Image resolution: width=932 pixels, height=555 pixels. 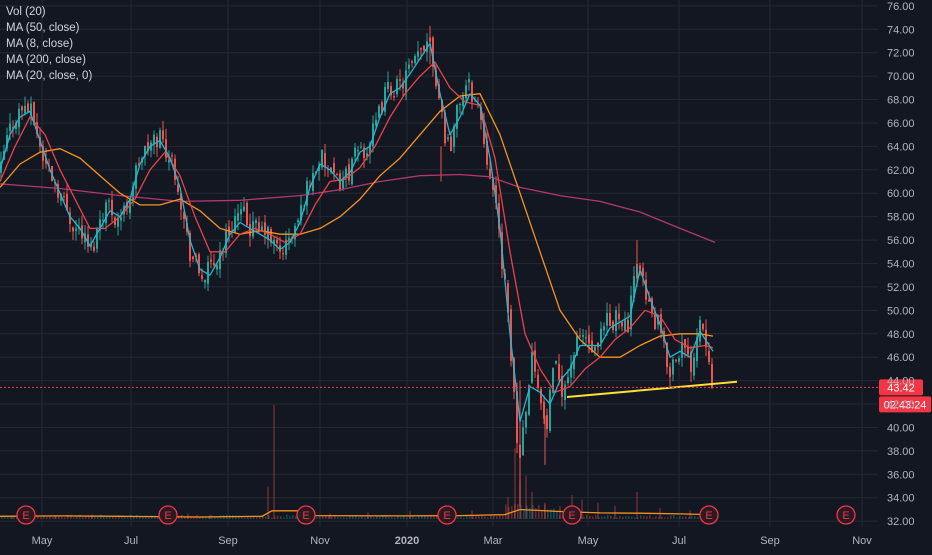 I want to click on earnings-marker-circle, so click(x=572, y=515).